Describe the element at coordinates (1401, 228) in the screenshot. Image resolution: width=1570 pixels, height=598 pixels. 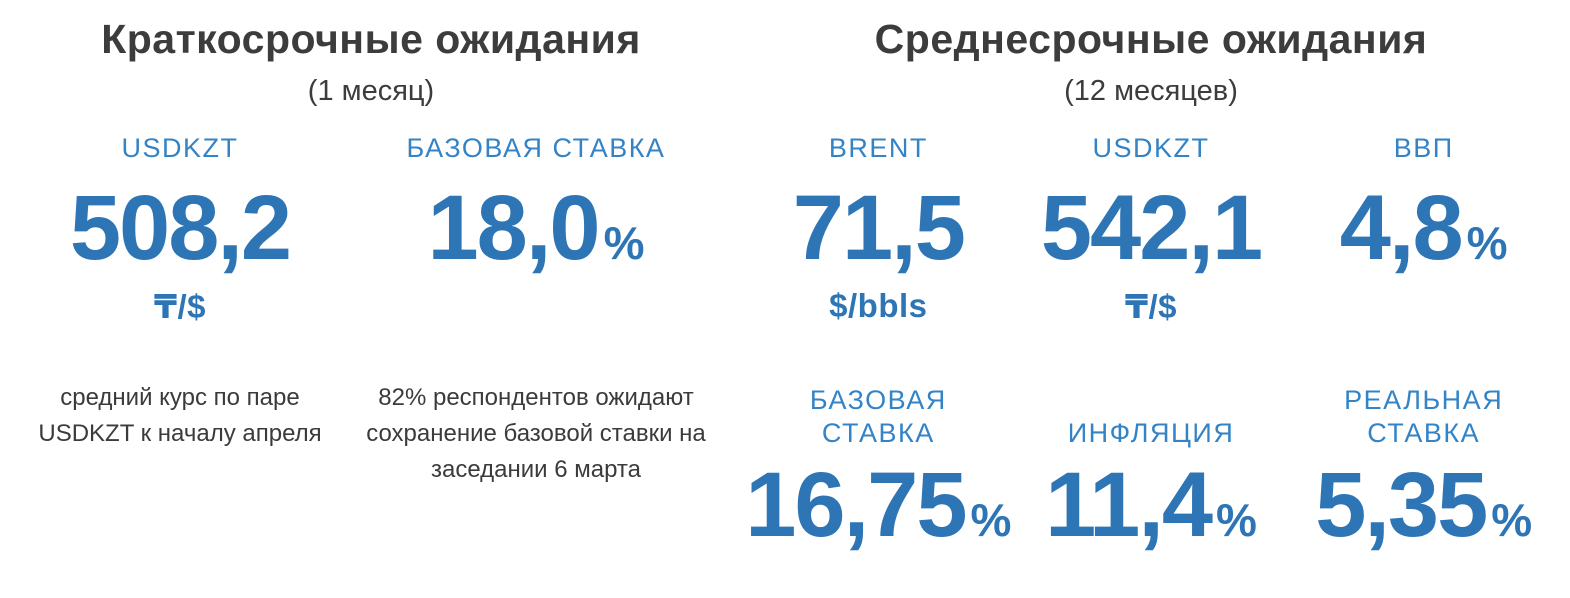
I see `stat-gdp-number: 4,8` at that location.